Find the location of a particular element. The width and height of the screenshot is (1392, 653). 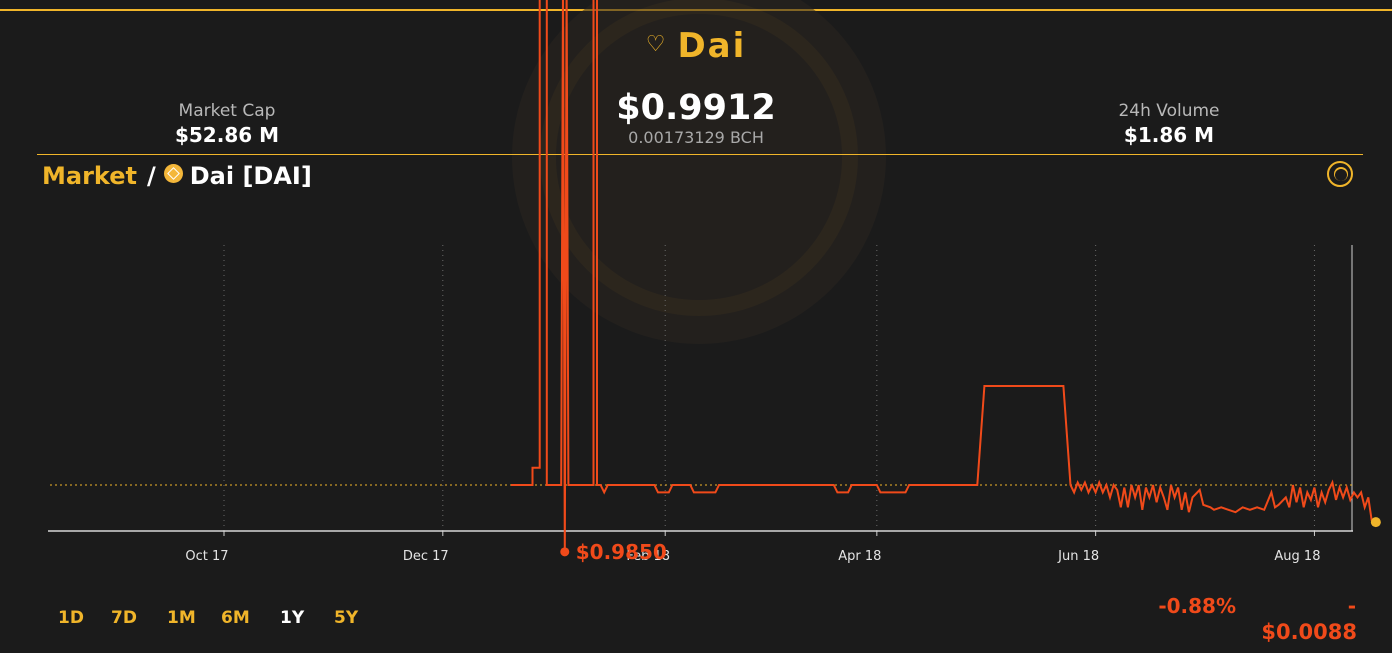

volume-stat: 24h Volume $1.86 M is located at coordinates (1169, 124).